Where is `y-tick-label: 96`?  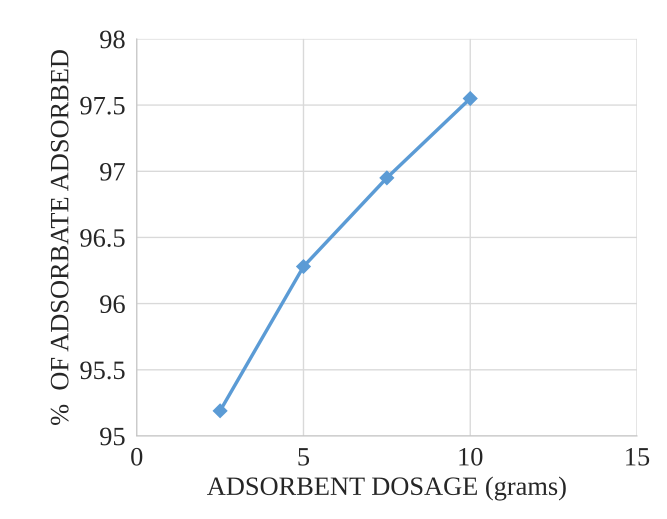 y-tick-label: 96 is located at coordinates (112, 304).